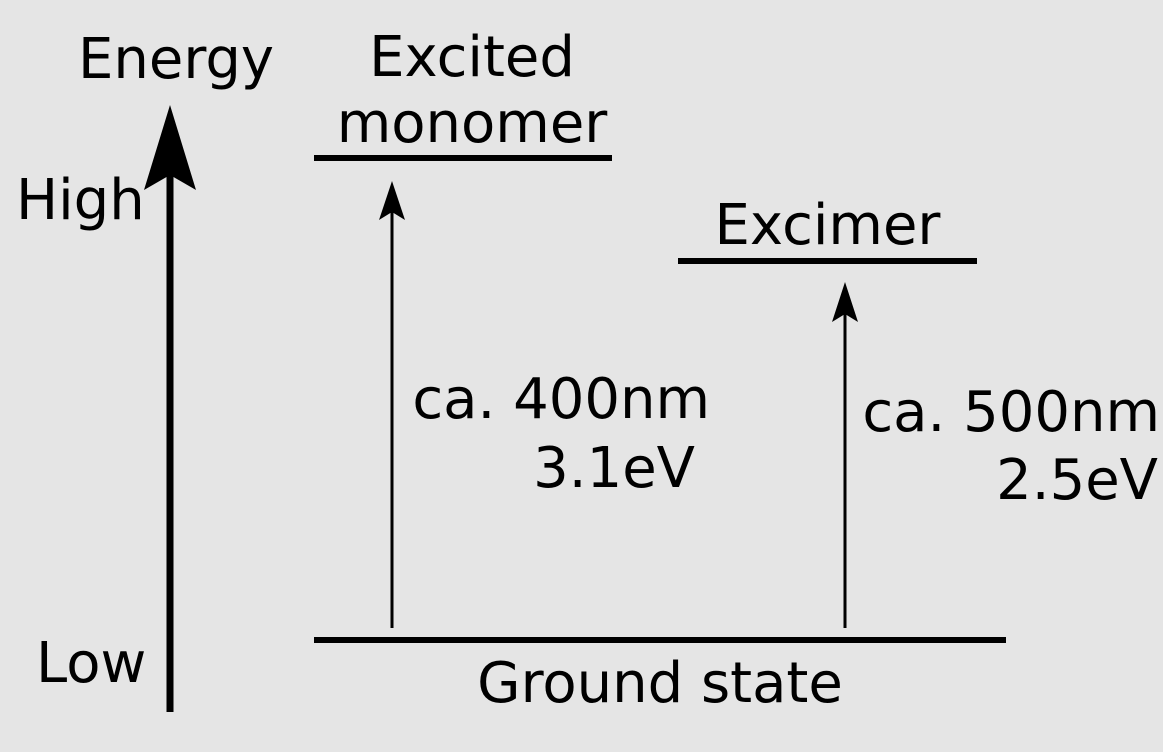 The width and height of the screenshot is (1163, 752). I want to click on monomer-wavelength-label: ca. 400nm, so click(561, 399).